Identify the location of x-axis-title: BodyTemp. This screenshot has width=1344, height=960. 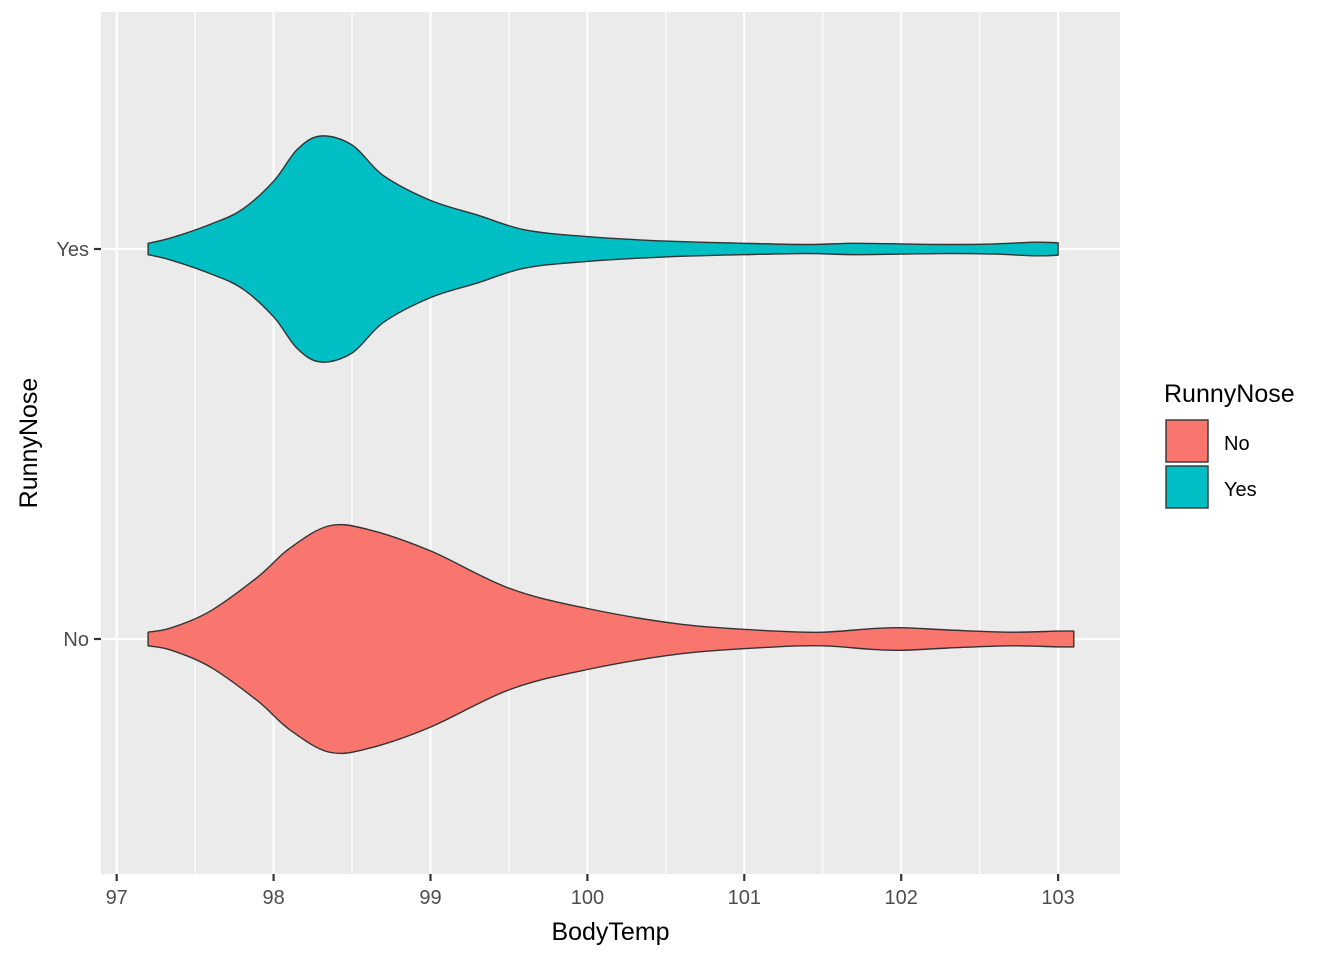
(610, 932).